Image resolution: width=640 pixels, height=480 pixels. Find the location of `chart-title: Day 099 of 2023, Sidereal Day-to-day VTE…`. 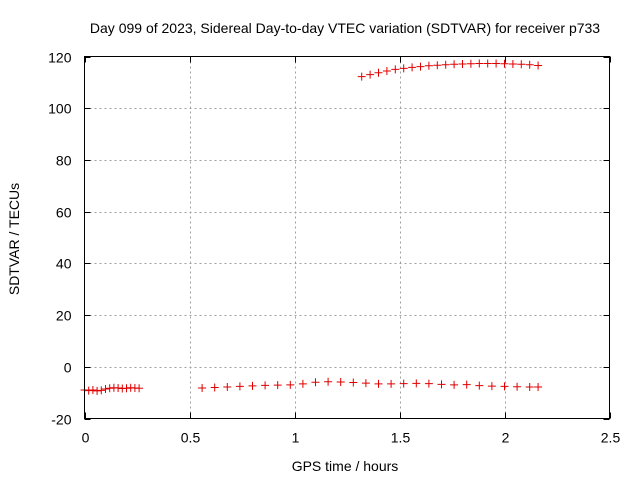

chart-title: Day 099 of 2023, Sidereal Day-to-day VTE… is located at coordinates (345, 28).